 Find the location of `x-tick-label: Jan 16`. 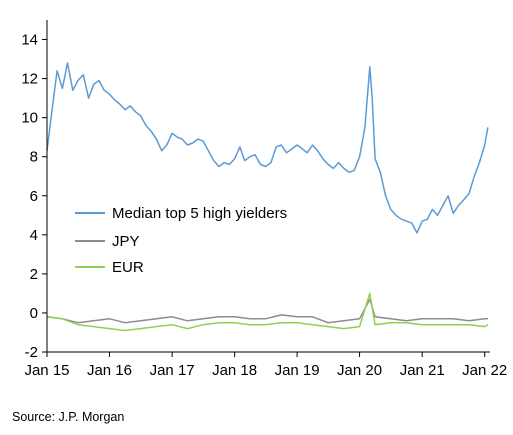

x-tick-label: Jan 16 is located at coordinates (109, 370).